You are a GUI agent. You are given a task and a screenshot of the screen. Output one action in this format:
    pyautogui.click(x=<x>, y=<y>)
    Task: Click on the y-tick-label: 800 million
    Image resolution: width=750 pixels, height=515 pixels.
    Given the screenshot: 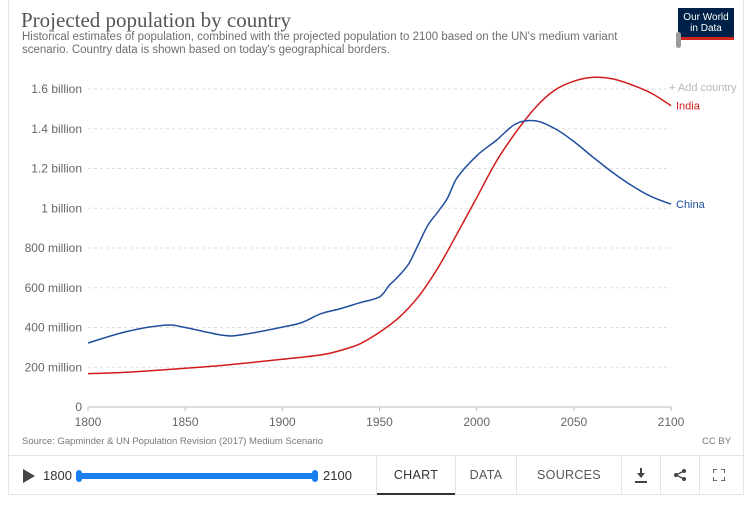 What is the action you would take?
    pyautogui.click(x=53, y=248)
    